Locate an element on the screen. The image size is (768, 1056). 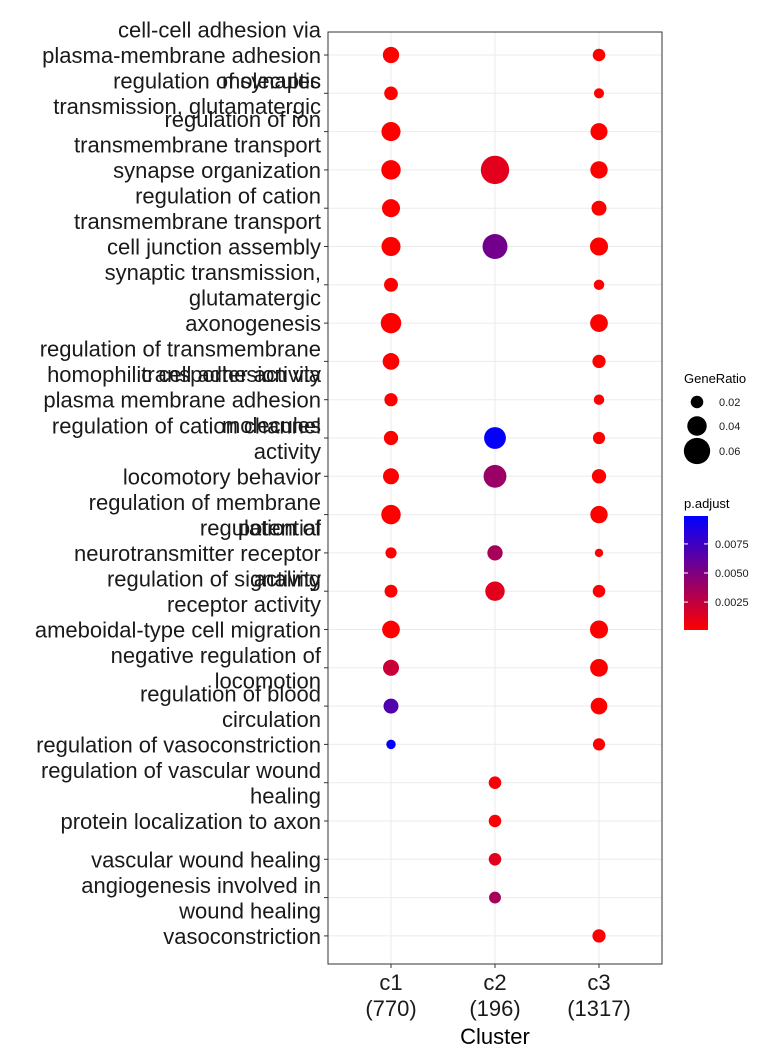
x-axis-count: (770) is located at coordinates (390, 1008).